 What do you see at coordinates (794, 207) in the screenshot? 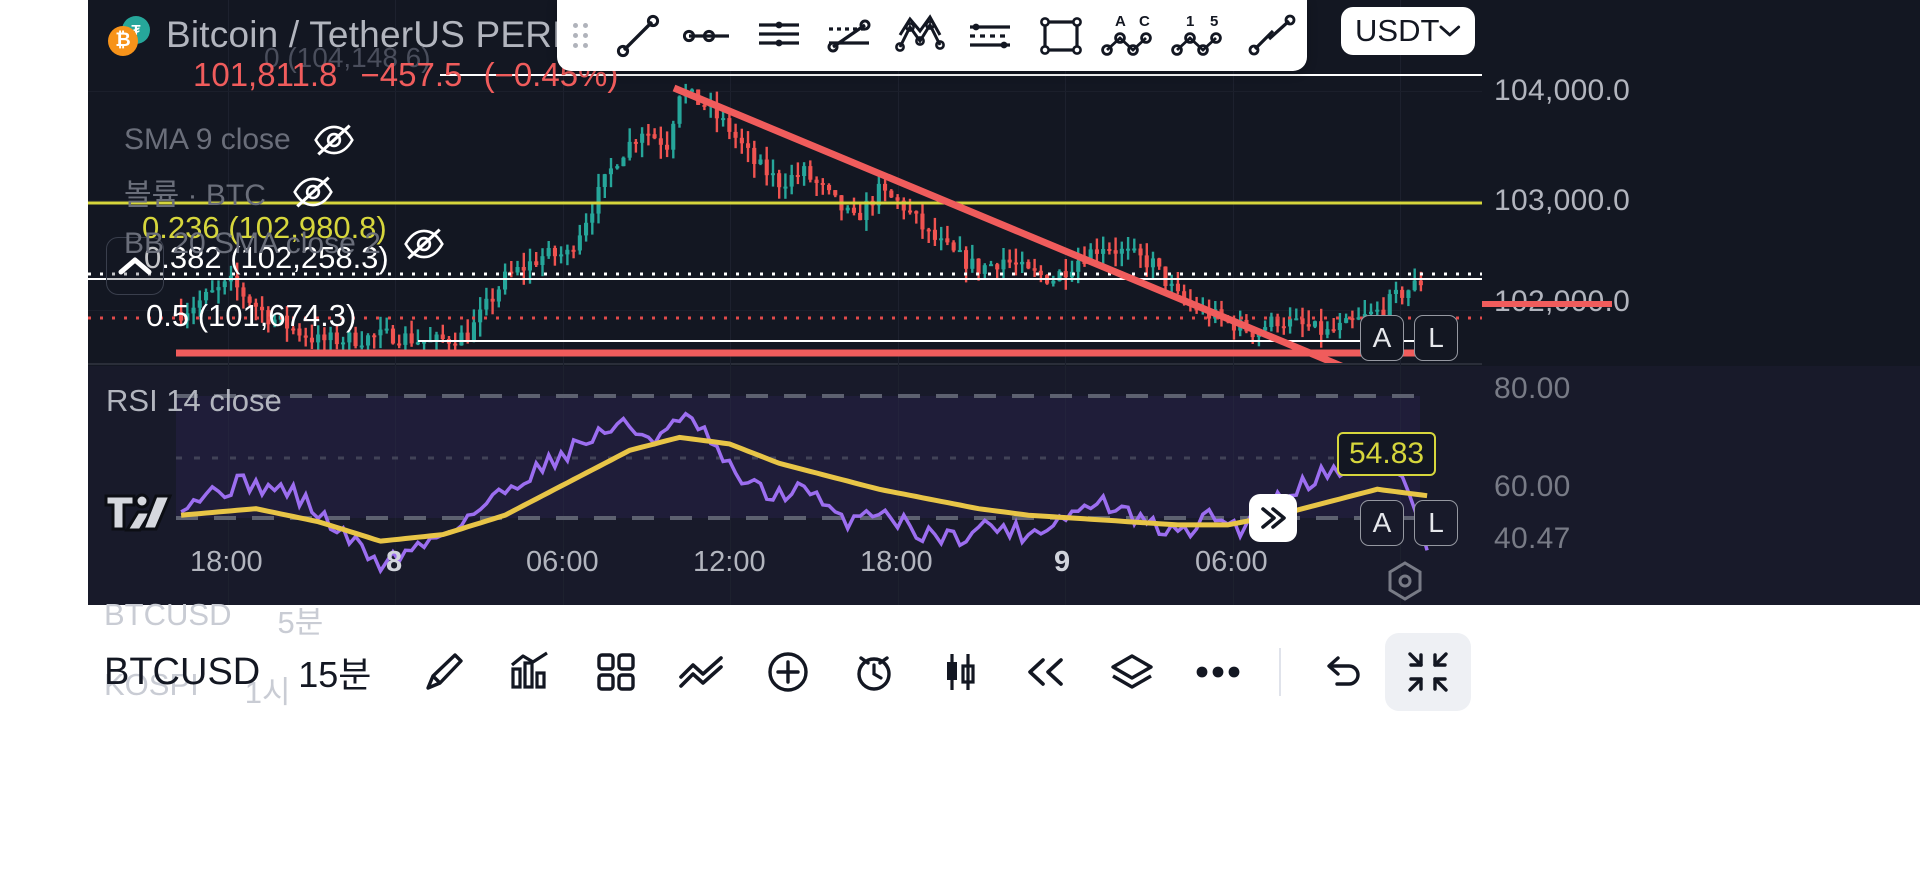
I see `indicator-row-volume: 볼륨 · BTC 0.236 (102,980.8)` at bounding box center [794, 207].